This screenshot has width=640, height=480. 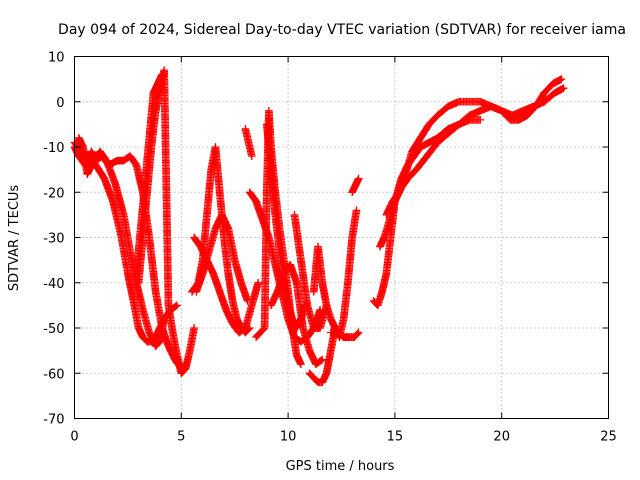 I want to click on y-tick-label: -10, so click(x=53, y=148).